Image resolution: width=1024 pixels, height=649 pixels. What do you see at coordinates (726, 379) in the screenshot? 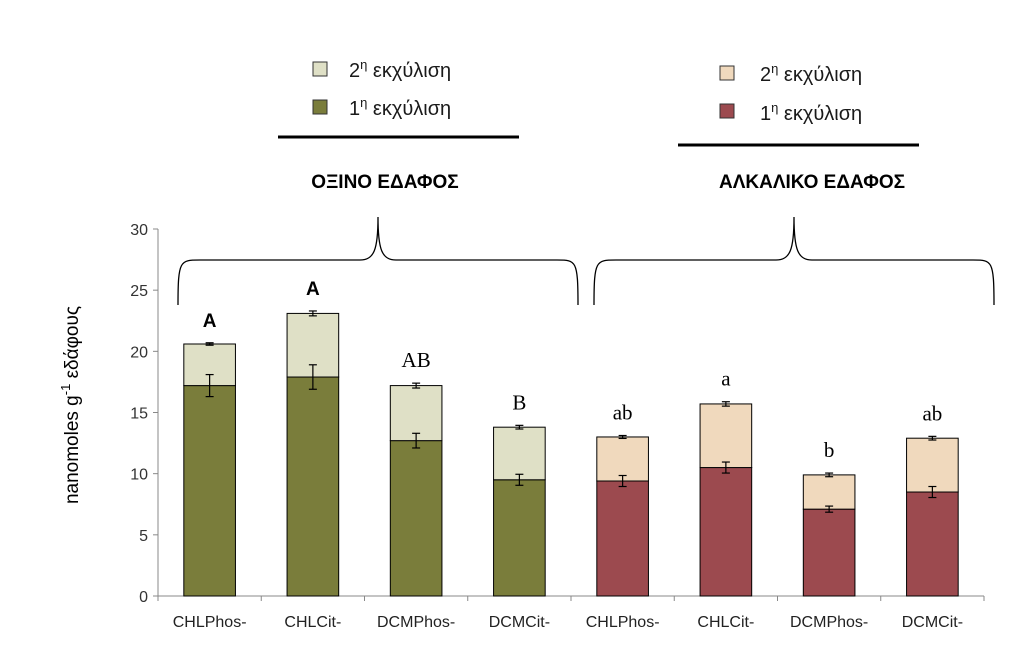
I see `significance-label: a` at bounding box center [726, 379].